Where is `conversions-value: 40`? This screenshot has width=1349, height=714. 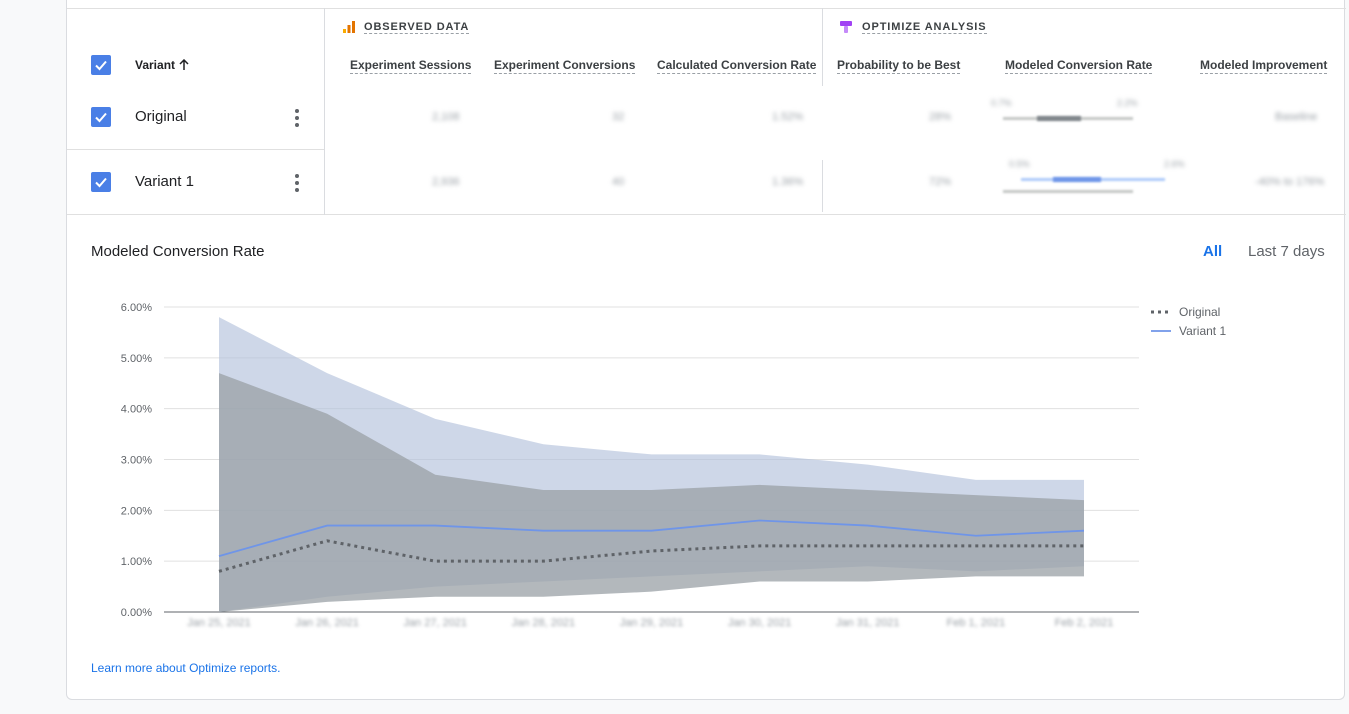 conversions-value: 40 is located at coordinates (618, 182).